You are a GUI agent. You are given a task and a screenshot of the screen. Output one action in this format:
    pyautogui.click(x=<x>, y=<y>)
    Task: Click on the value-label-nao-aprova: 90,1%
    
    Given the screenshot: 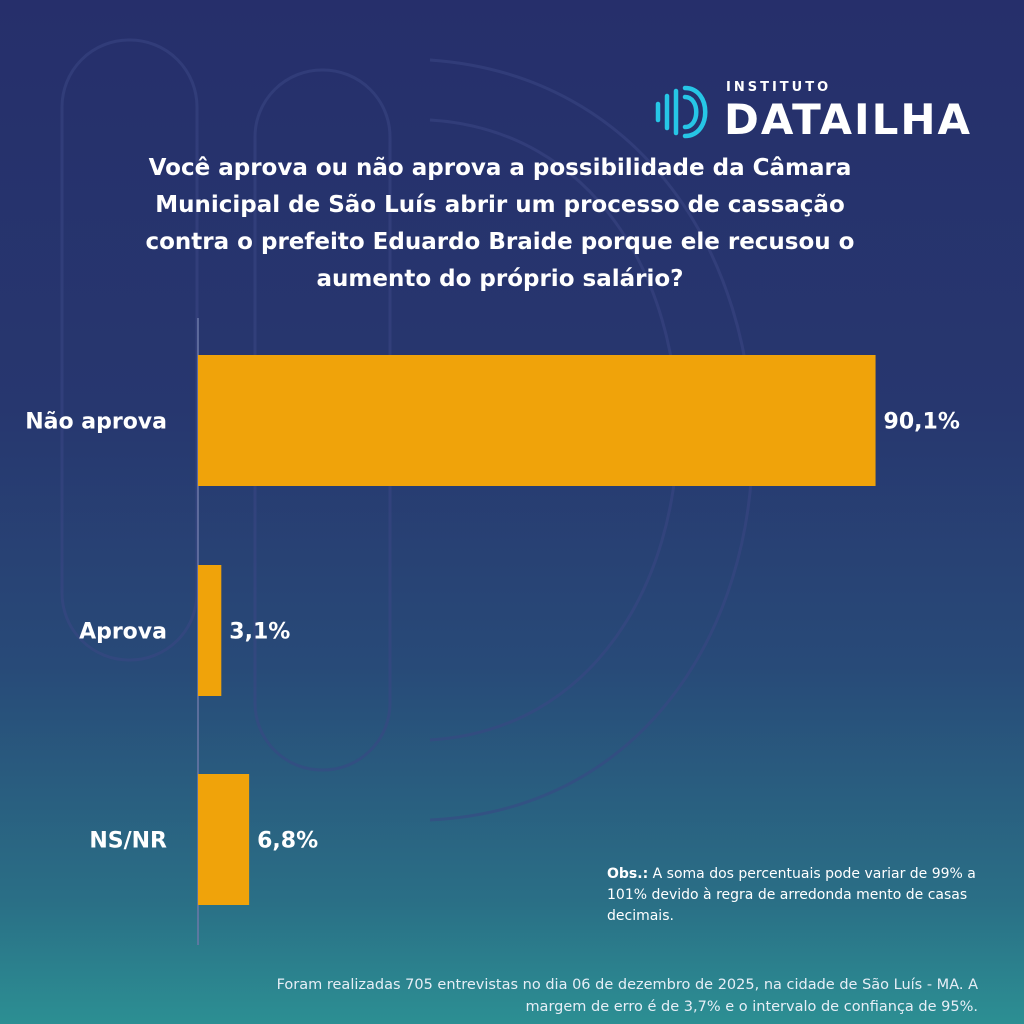 What is the action you would take?
    pyautogui.click(x=922, y=422)
    